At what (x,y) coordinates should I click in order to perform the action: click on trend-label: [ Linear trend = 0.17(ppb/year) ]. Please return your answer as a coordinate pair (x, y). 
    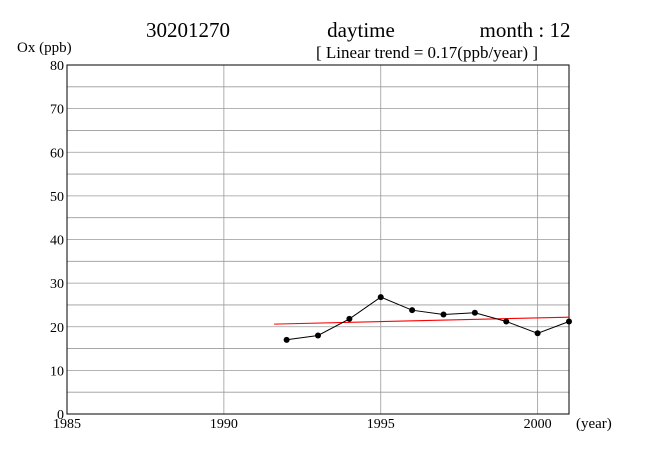
    Looking at the image, I should click on (427, 52).